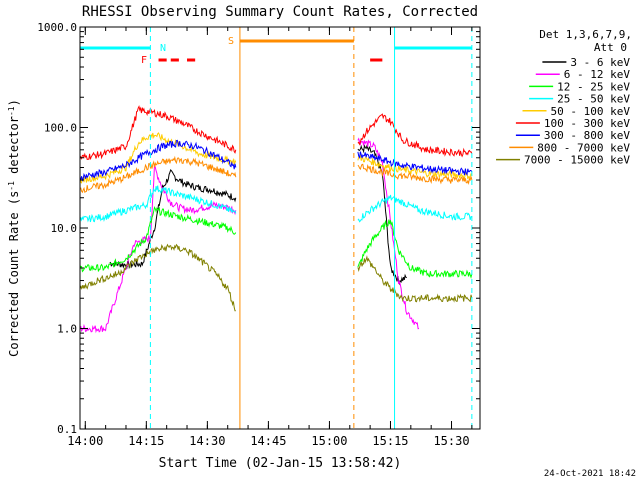 This screenshot has height=480, width=640. I want to click on y-axis-label: Corrected Count Rate (s-1 detector-1), so click(14, 228).